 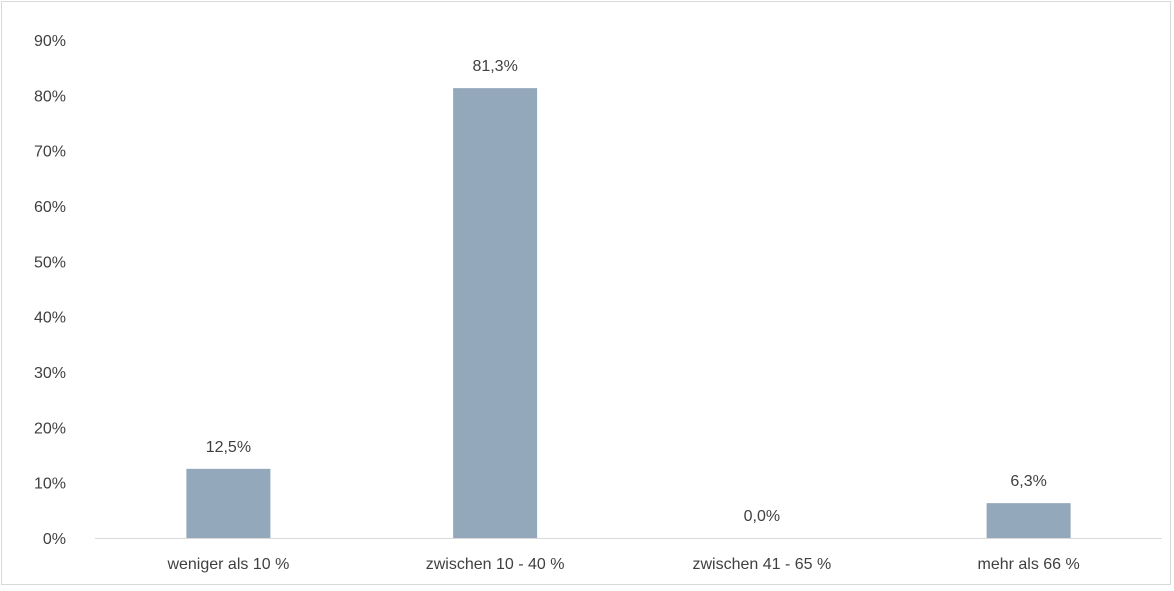 What do you see at coordinates (54, 539) in the screenshot?
I see `y-tick-label: 0%` at bounding box center [54, 539].